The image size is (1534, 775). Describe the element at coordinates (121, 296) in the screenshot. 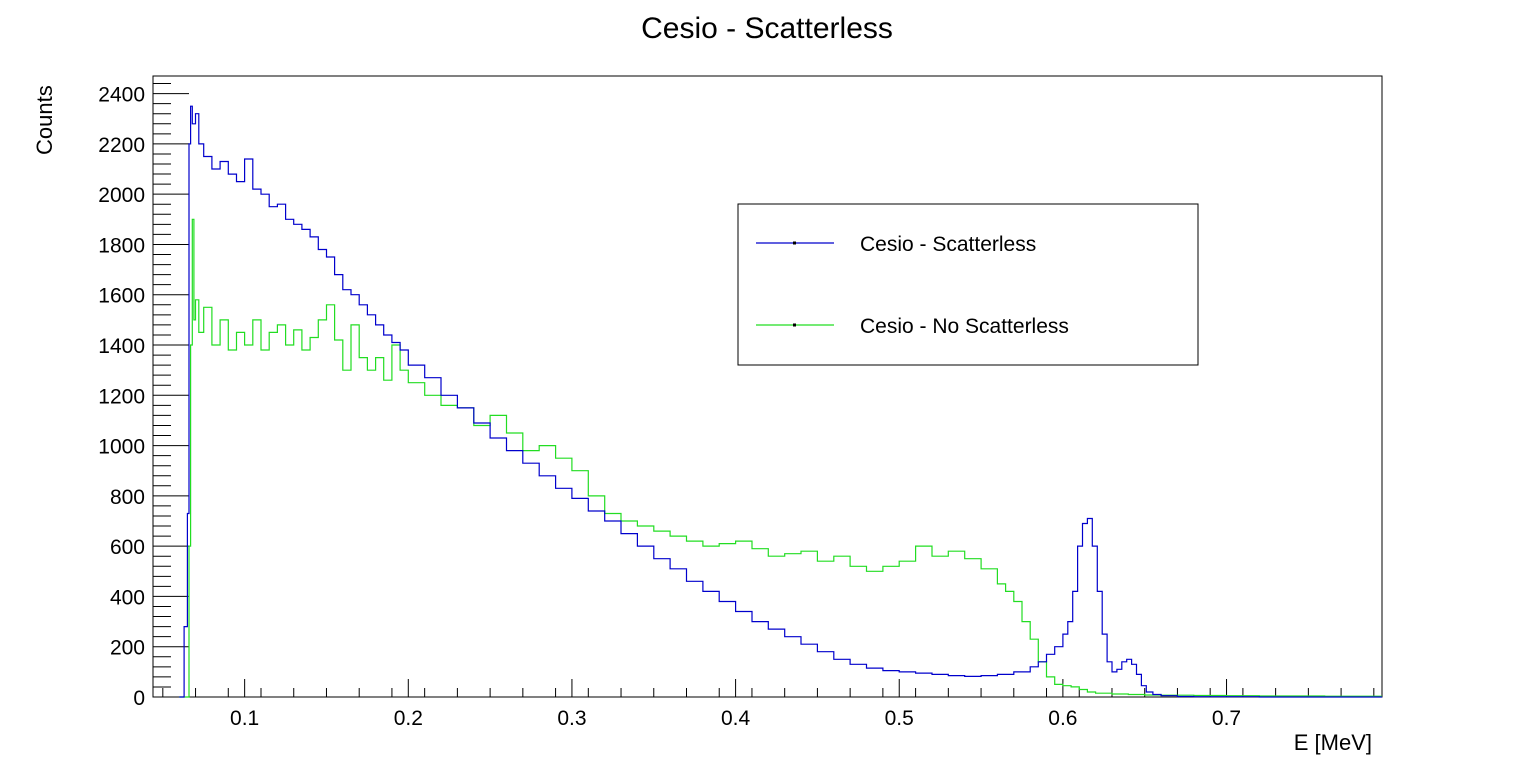

I see `y-tick-label: 1600` at that location.